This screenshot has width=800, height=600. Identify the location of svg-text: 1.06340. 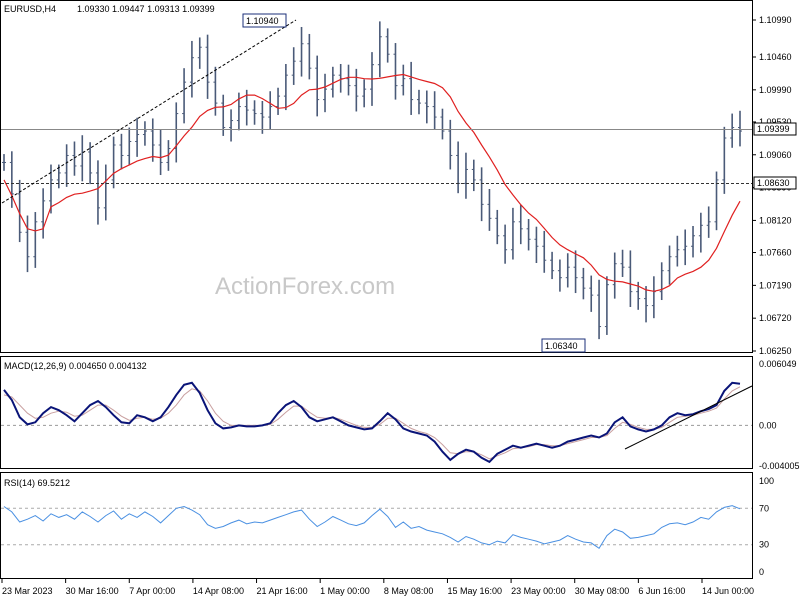
(561, 346).